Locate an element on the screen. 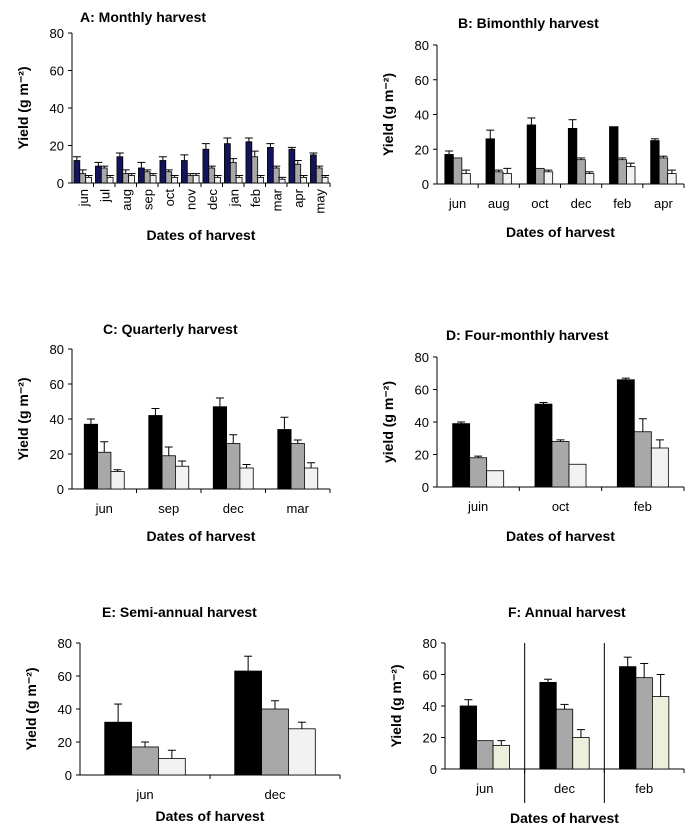  x-tick-label: nov is located at coordinates (190, 199).